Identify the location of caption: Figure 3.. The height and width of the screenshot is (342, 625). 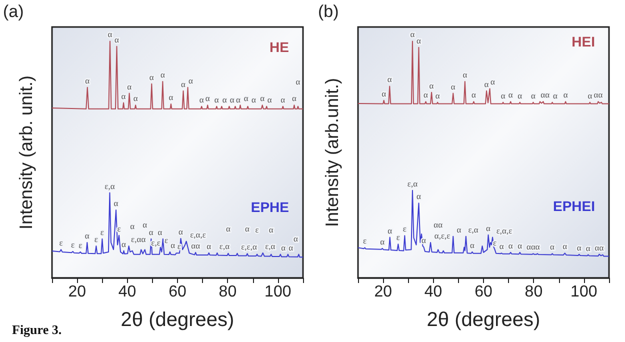
(37, 329).